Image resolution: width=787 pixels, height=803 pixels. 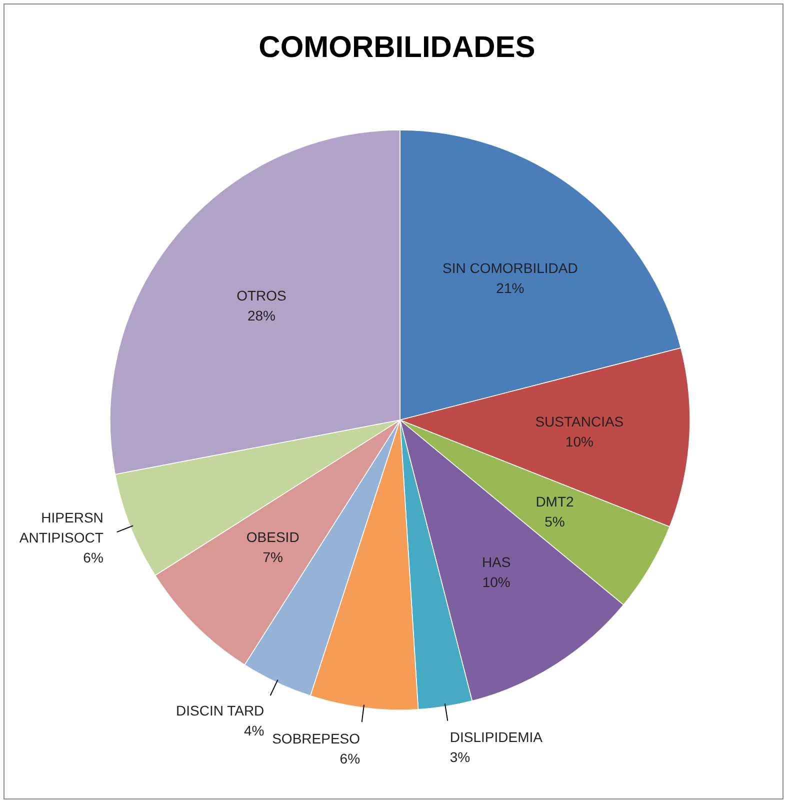 I want to click on slice-label: SUSTANCIAS, so click(x=579, y=421).